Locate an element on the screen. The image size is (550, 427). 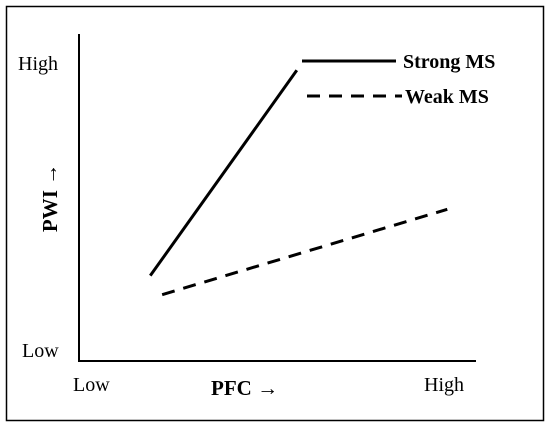
series-line-strong-ms is located at coordinates (224, 173).